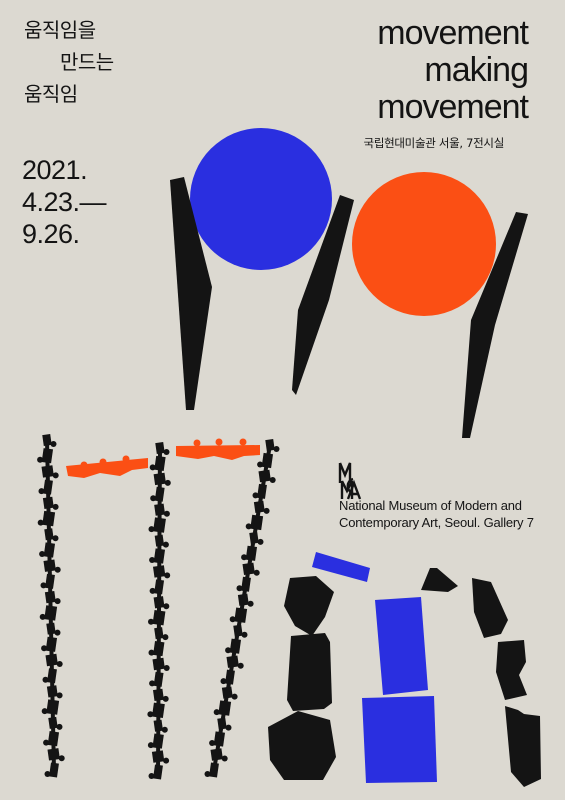  What do you see at coordinates (87, 62) in the screenshot?
I see `title-kr-line-2: 만드는` at bounding box center [87, 62].